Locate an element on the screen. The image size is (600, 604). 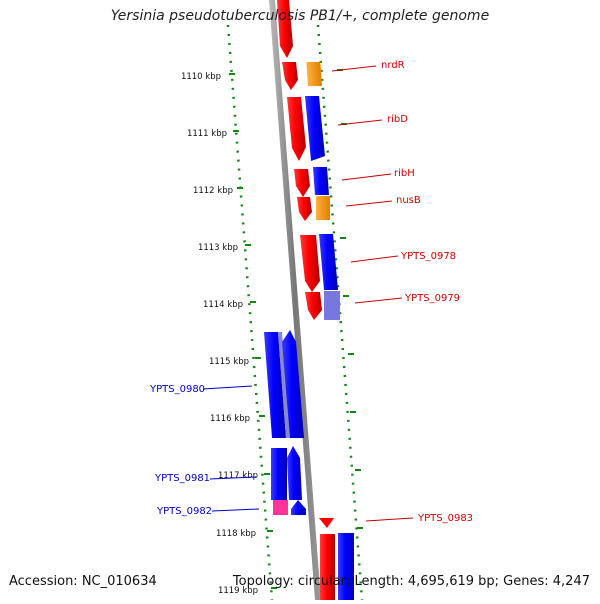
gene-label-YPTS_0982: YPTS_0982 is located at coordinates (184, 511).